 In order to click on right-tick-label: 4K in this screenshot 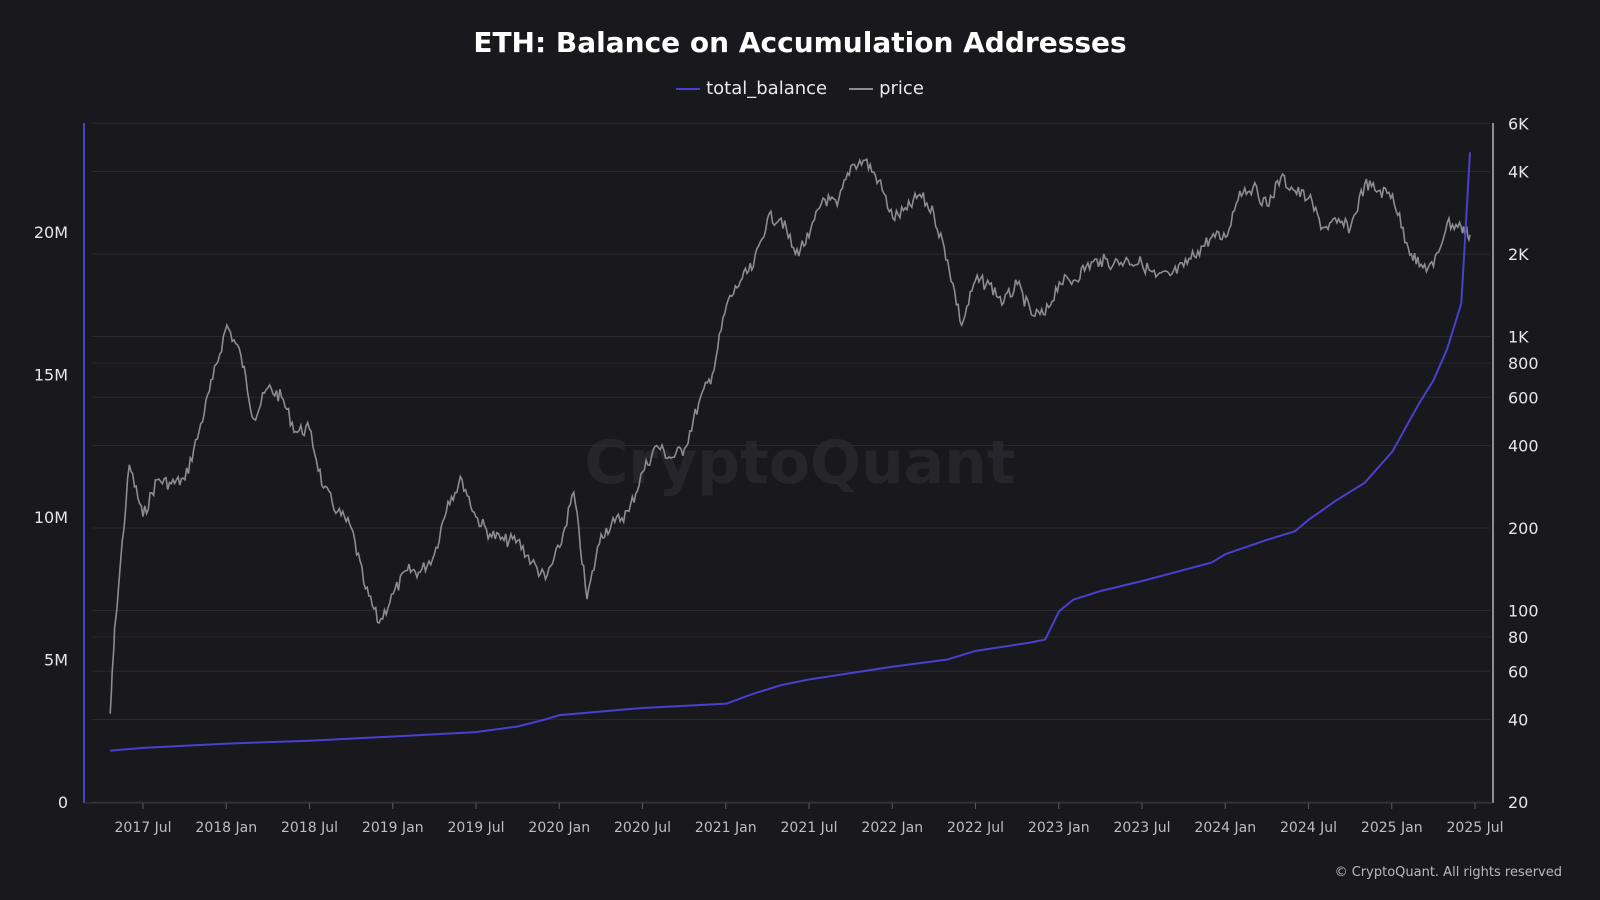, I will do `click(1518, 172)`.